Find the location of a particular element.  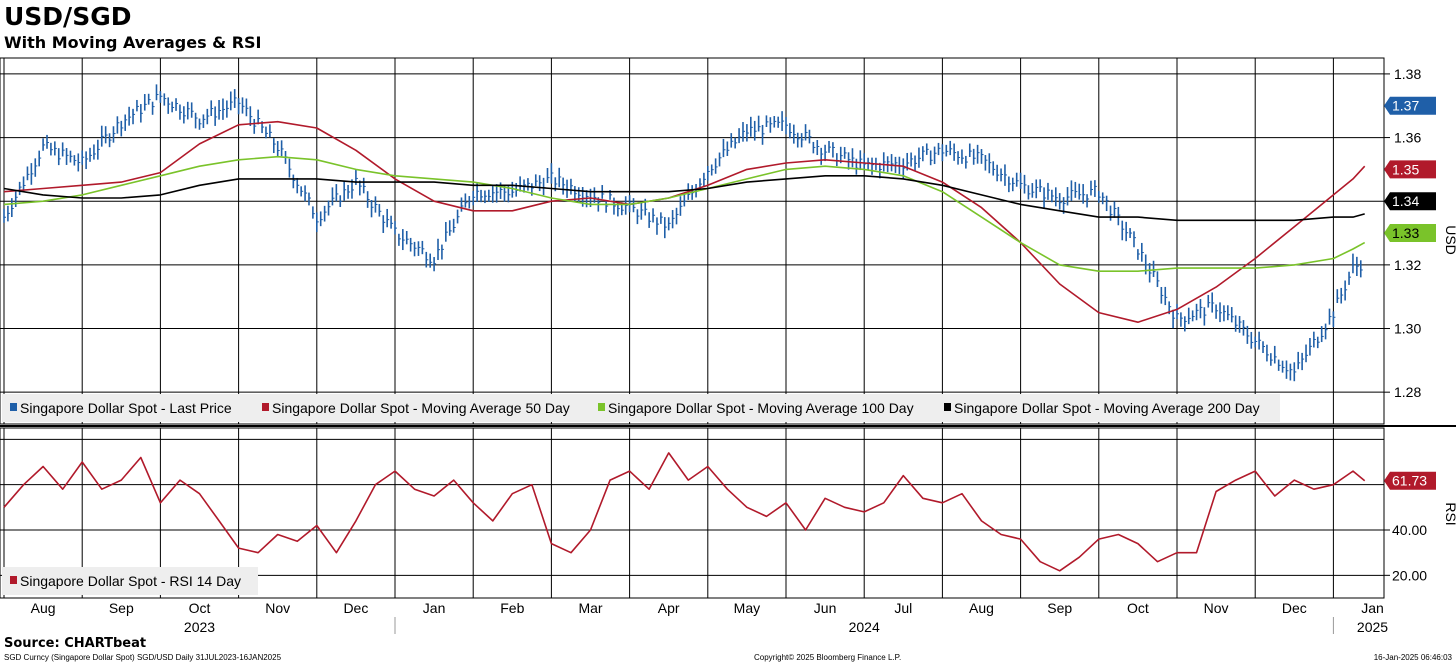

price-legend-item: Singapore Dollar Spot - Last Price is located at coordinates (126, 408).